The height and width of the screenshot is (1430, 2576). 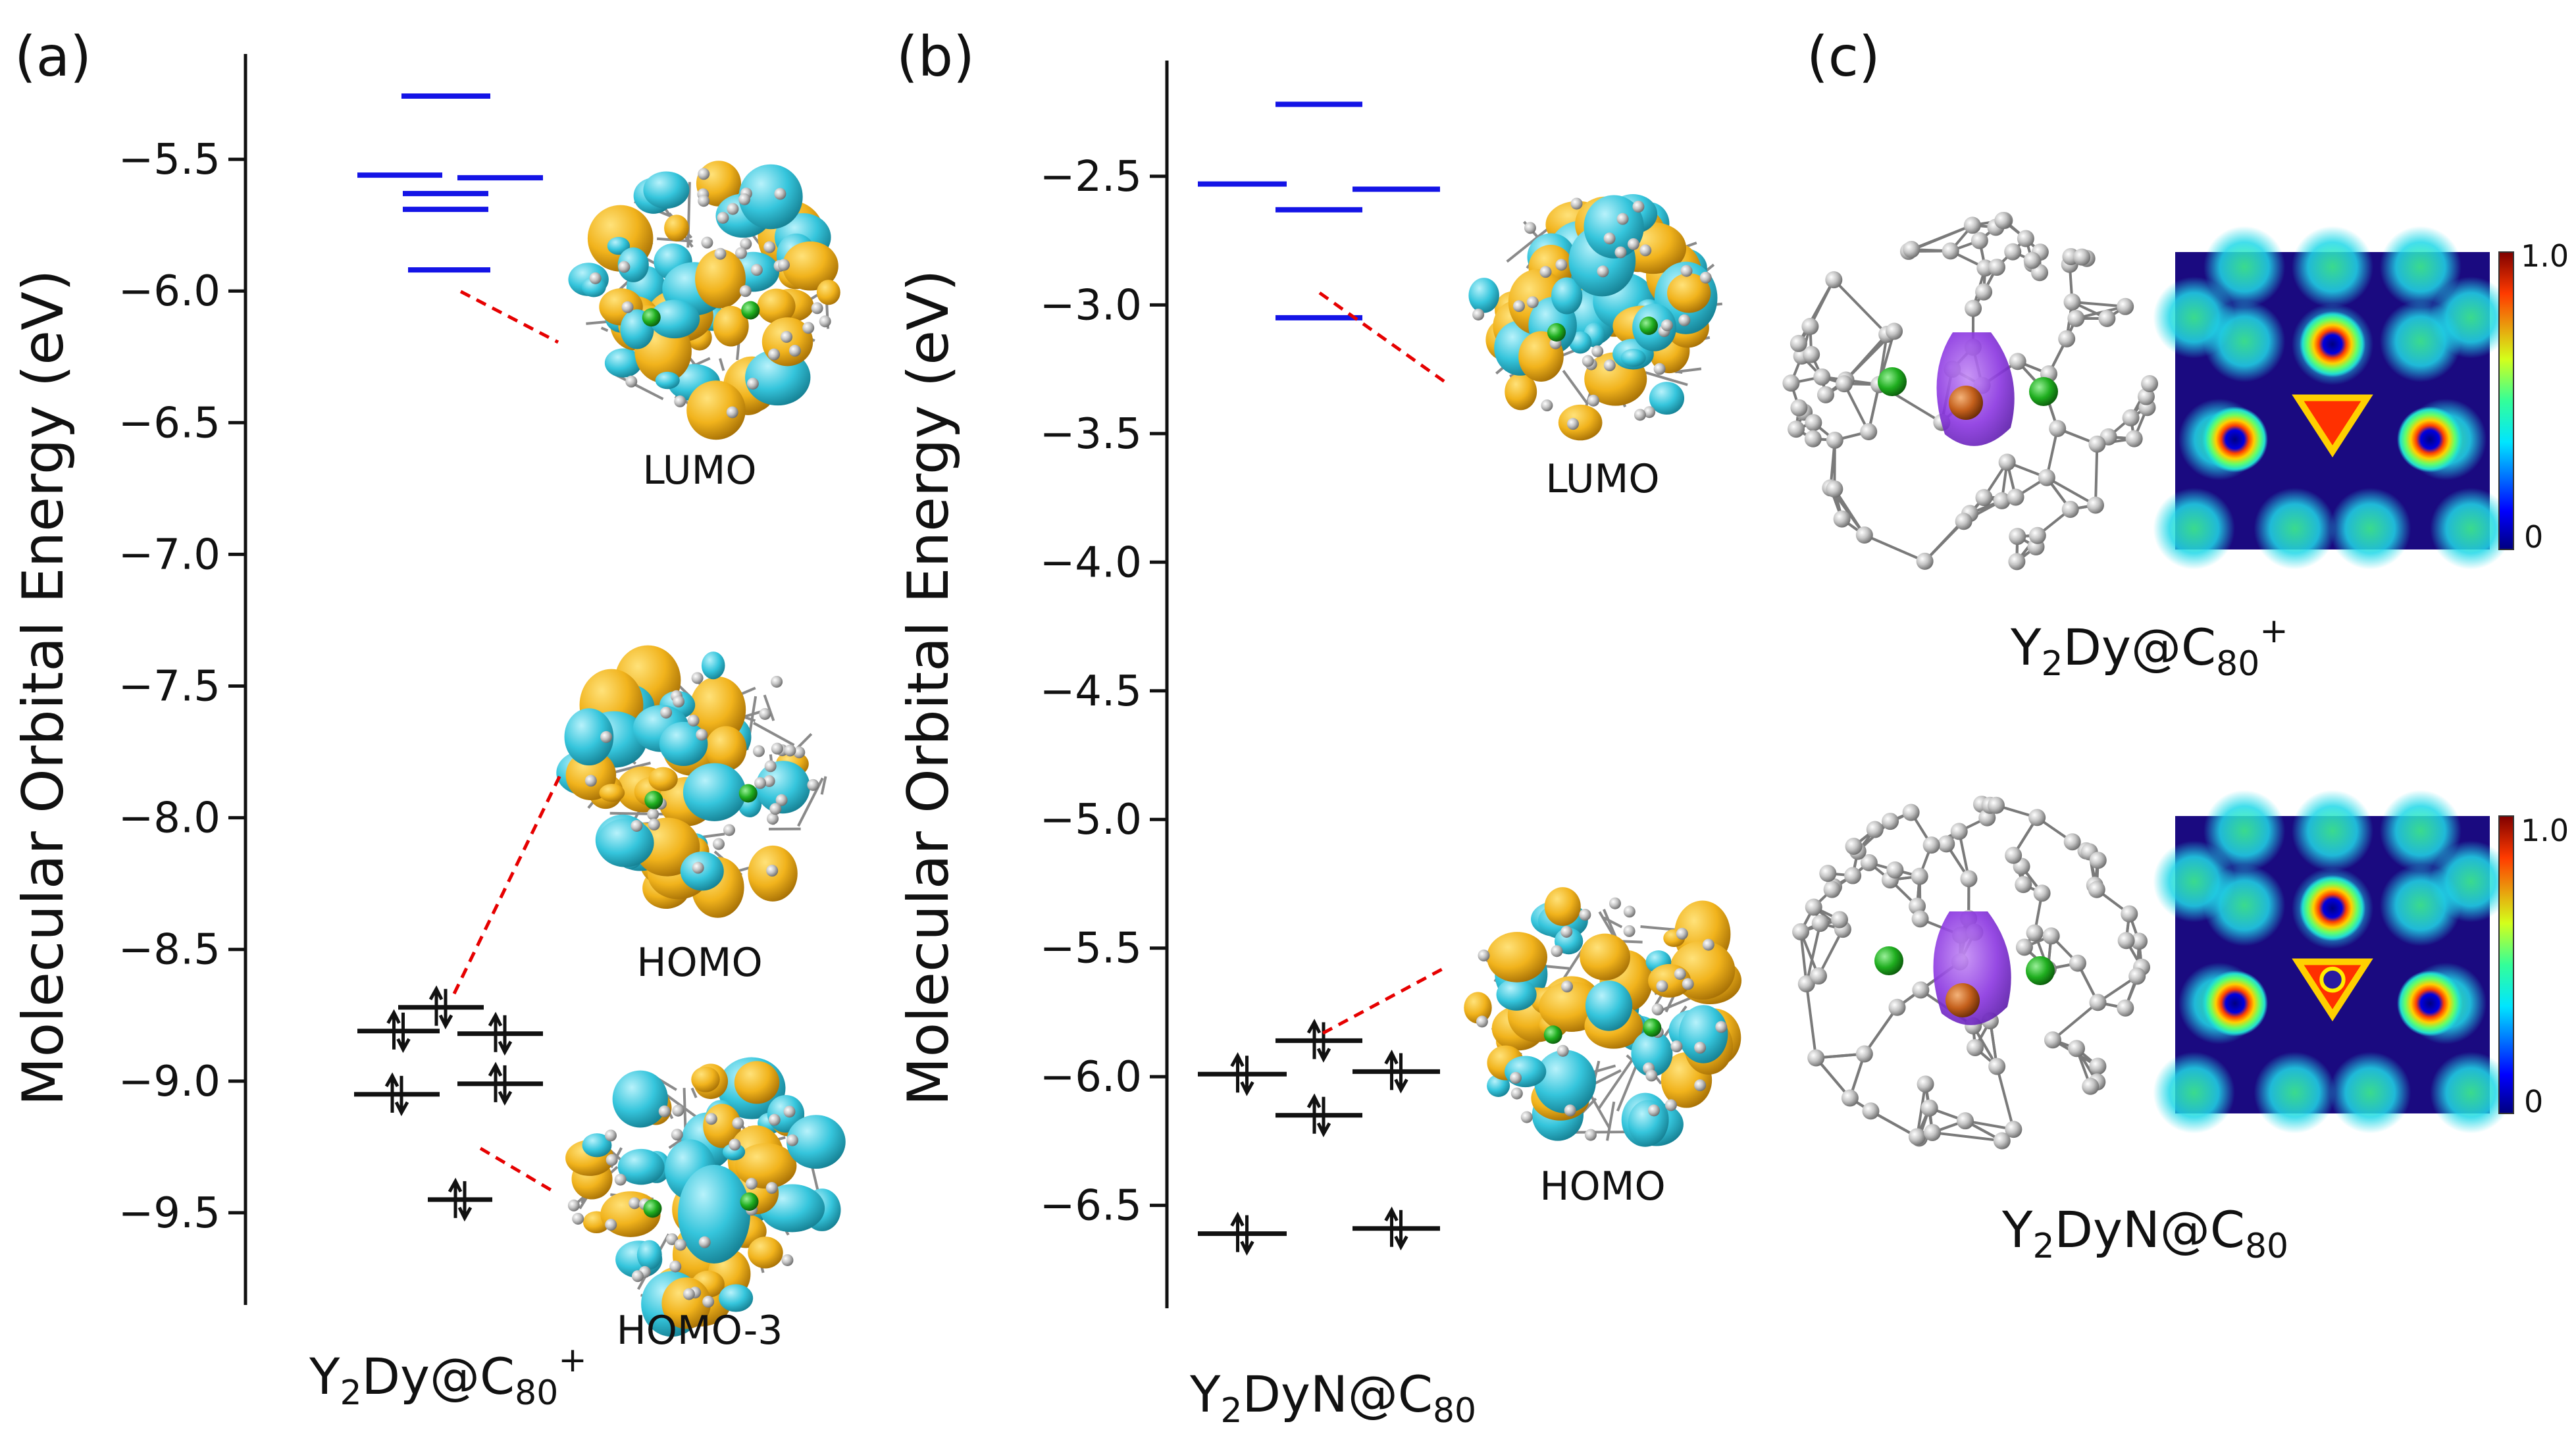 What do you see at coordinates (1602, 1187) in the screenshot?
I see `panel-b-homo-label: HOMO` at bounding box center [1602, 1187].